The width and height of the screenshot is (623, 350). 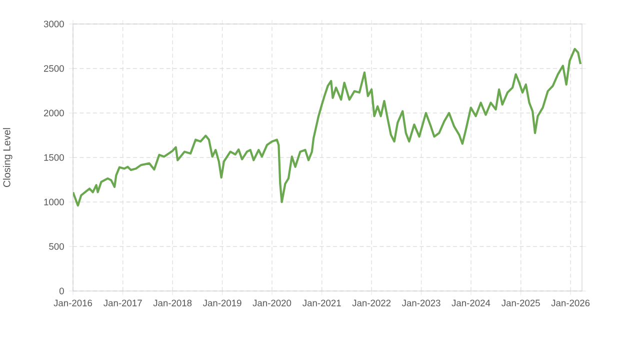 I want to click on y-axis-title: Closing Level, so click(x=7, y=158).